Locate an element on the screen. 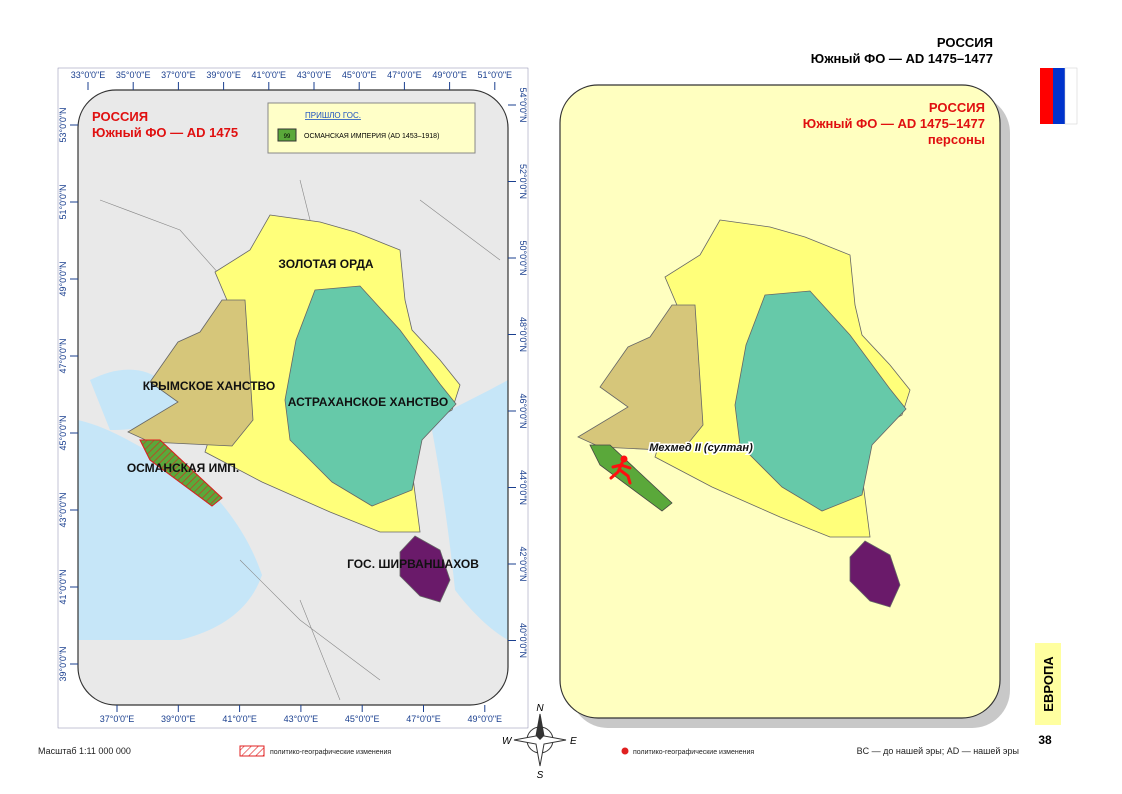  legend-hatched: политико-географические изменения is located at coordinates (330, 752).